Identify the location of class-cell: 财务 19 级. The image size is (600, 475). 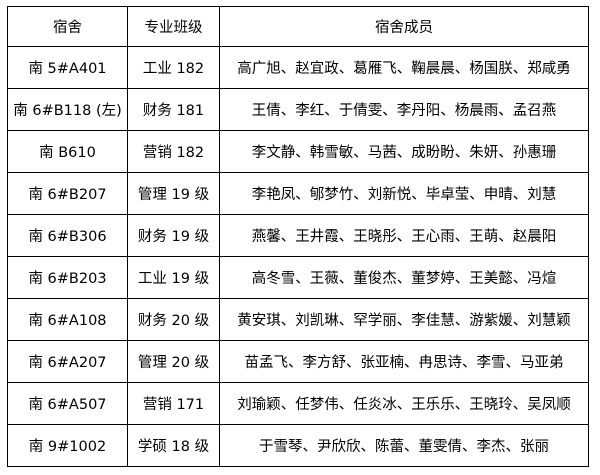
(173, 235).